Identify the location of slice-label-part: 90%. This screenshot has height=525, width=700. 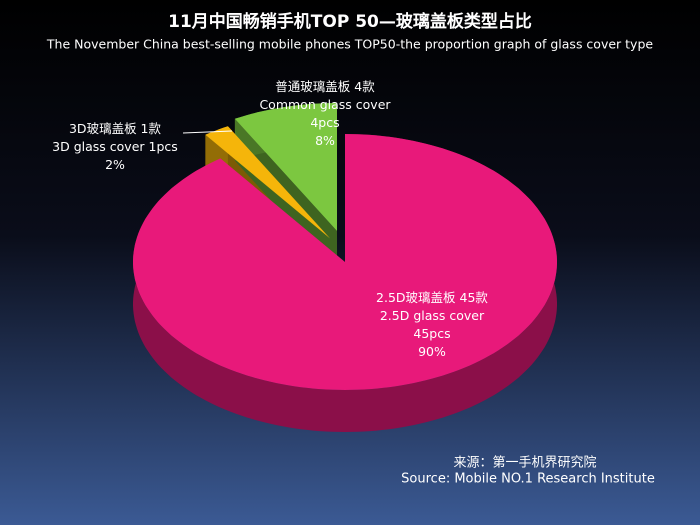
(432, 351).